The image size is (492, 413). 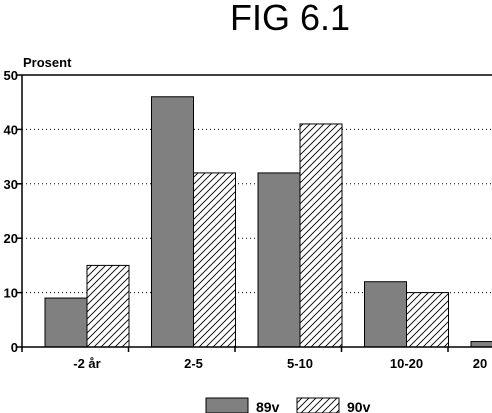 What do you see at coordinates (86, 363) in the screenshot?
I see `x-tick-label: -2 år` at bounding box center [86, 363].